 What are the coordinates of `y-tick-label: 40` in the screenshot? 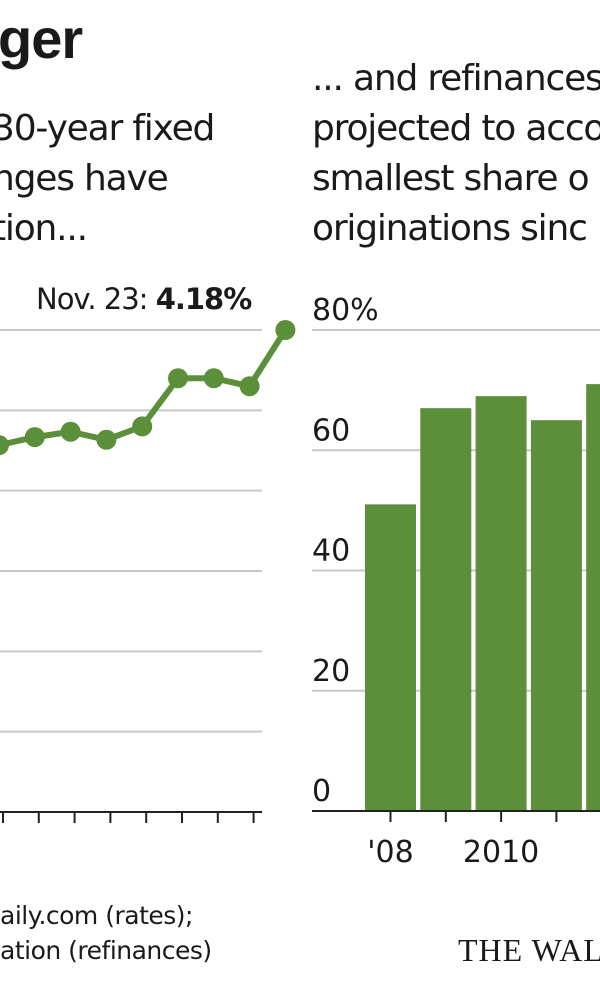 It's located at (331, 551).